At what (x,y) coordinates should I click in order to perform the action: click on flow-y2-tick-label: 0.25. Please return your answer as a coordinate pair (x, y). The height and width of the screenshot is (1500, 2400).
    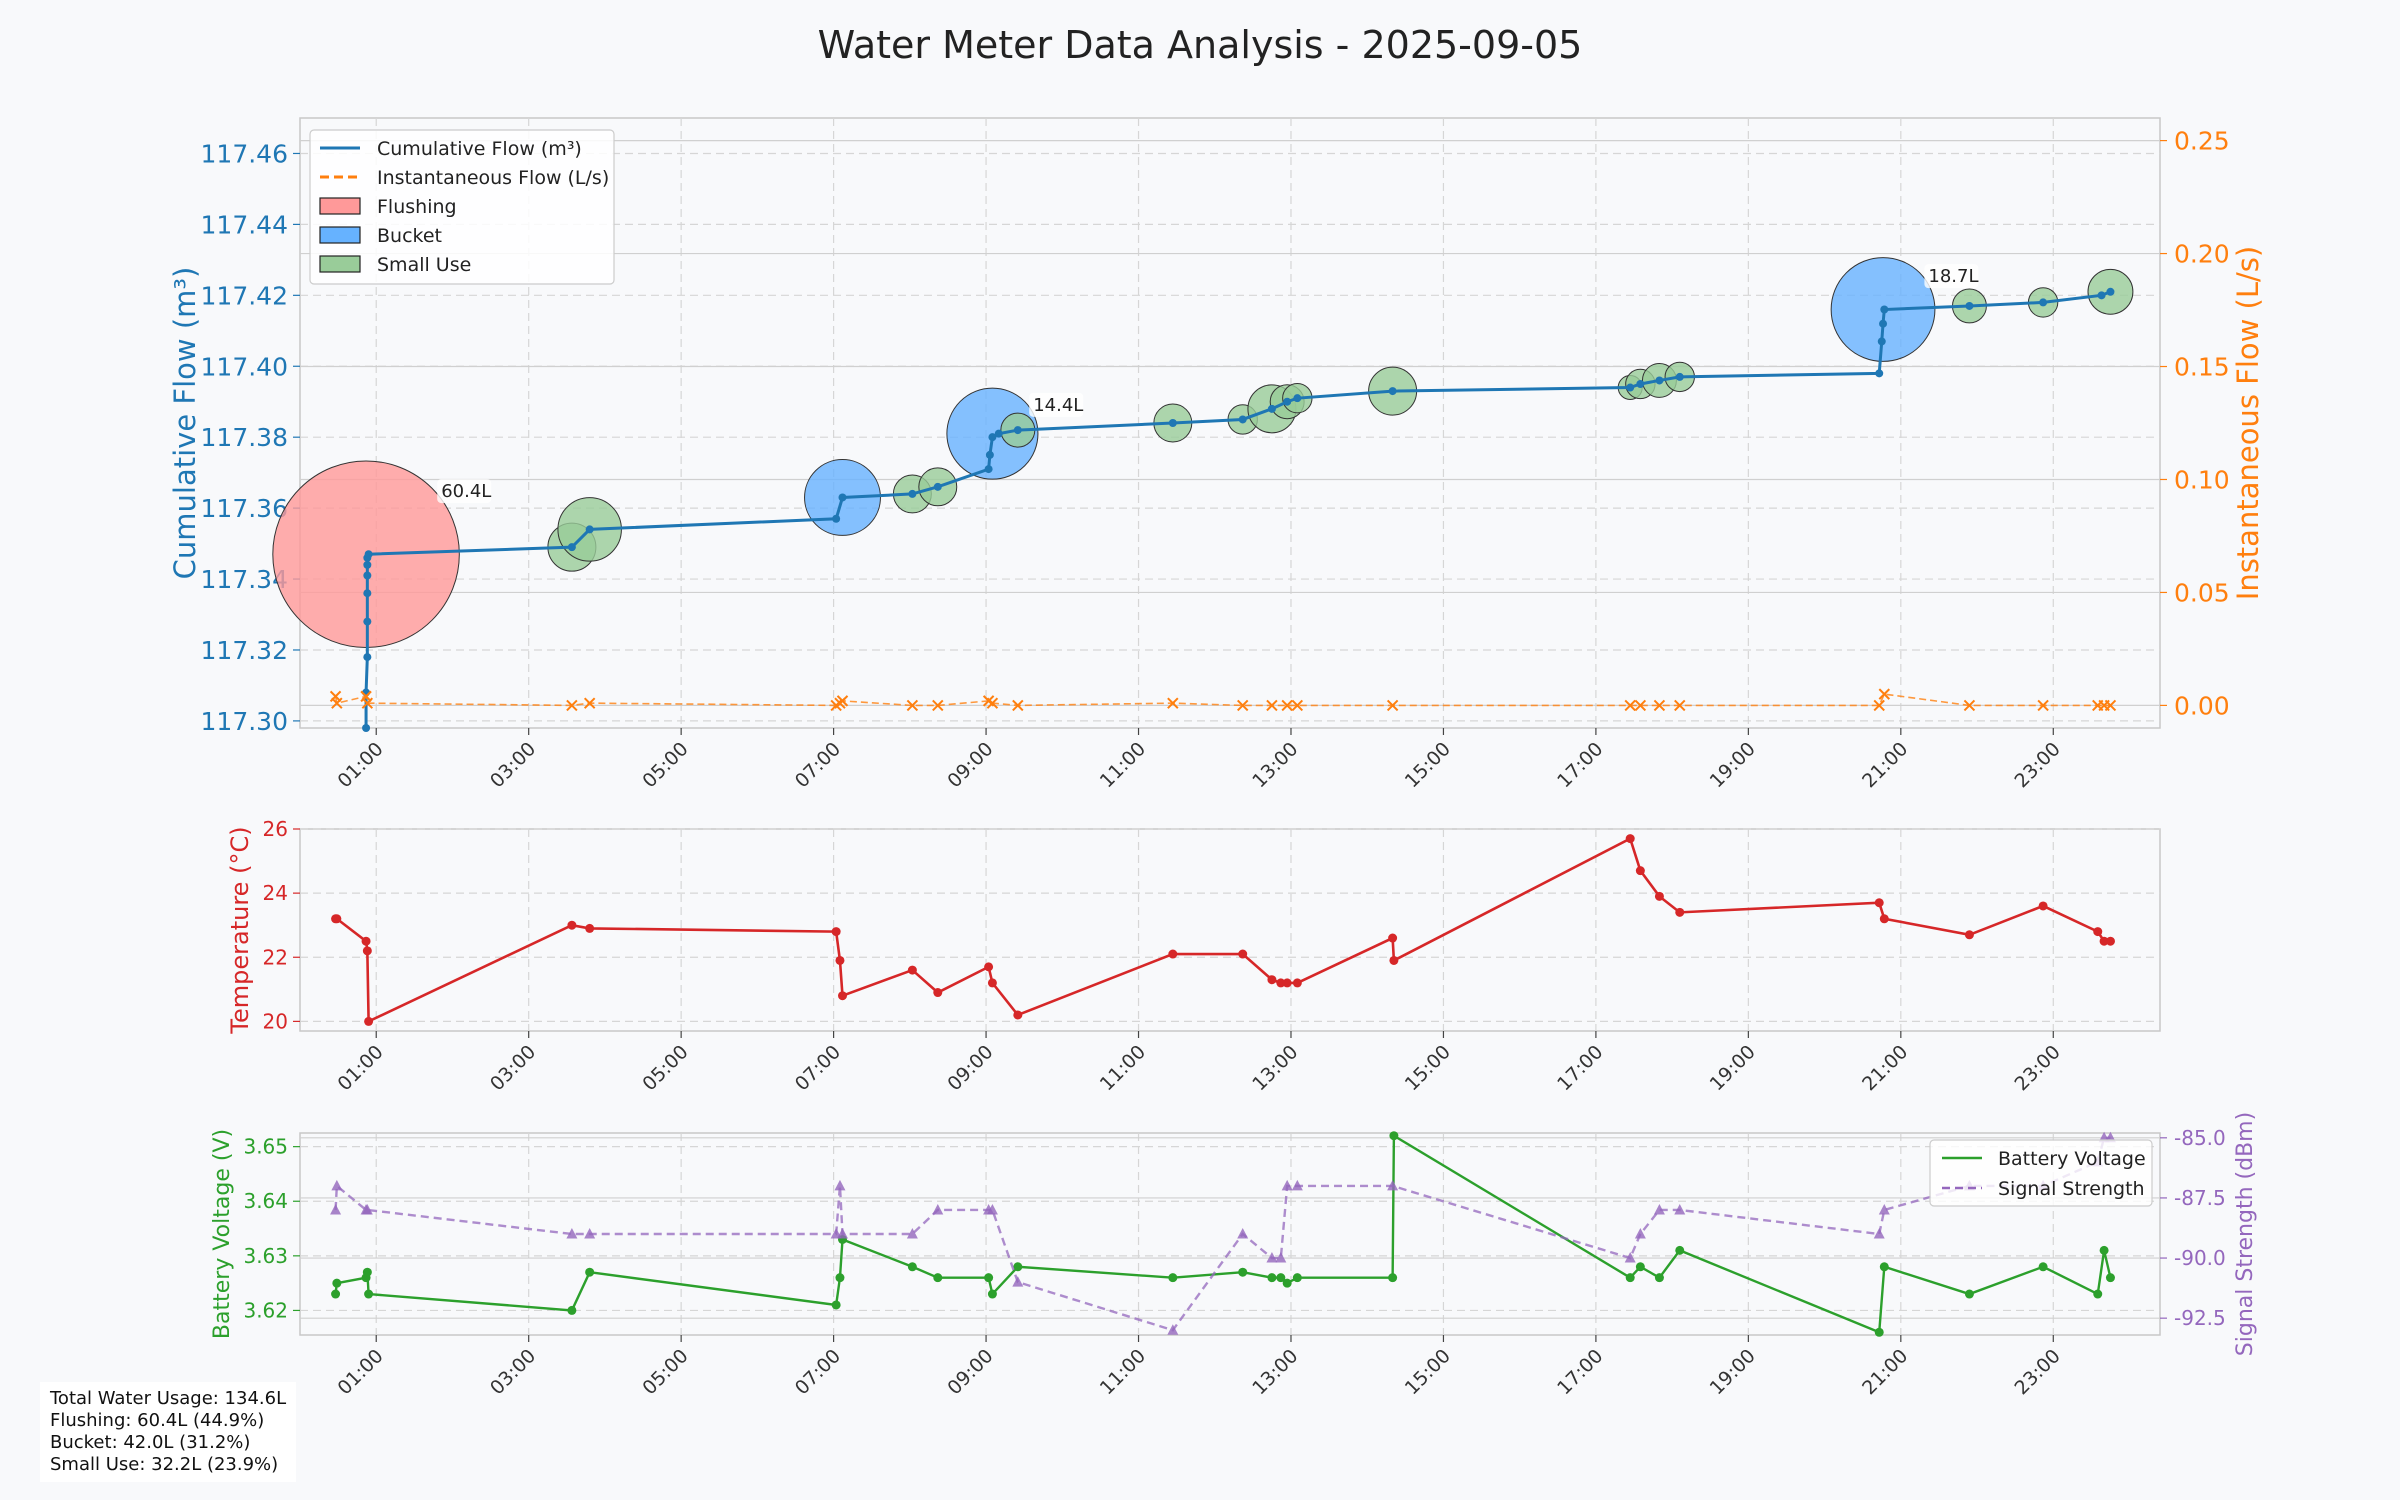
    Looking at the image, I should click on (2202, 141).